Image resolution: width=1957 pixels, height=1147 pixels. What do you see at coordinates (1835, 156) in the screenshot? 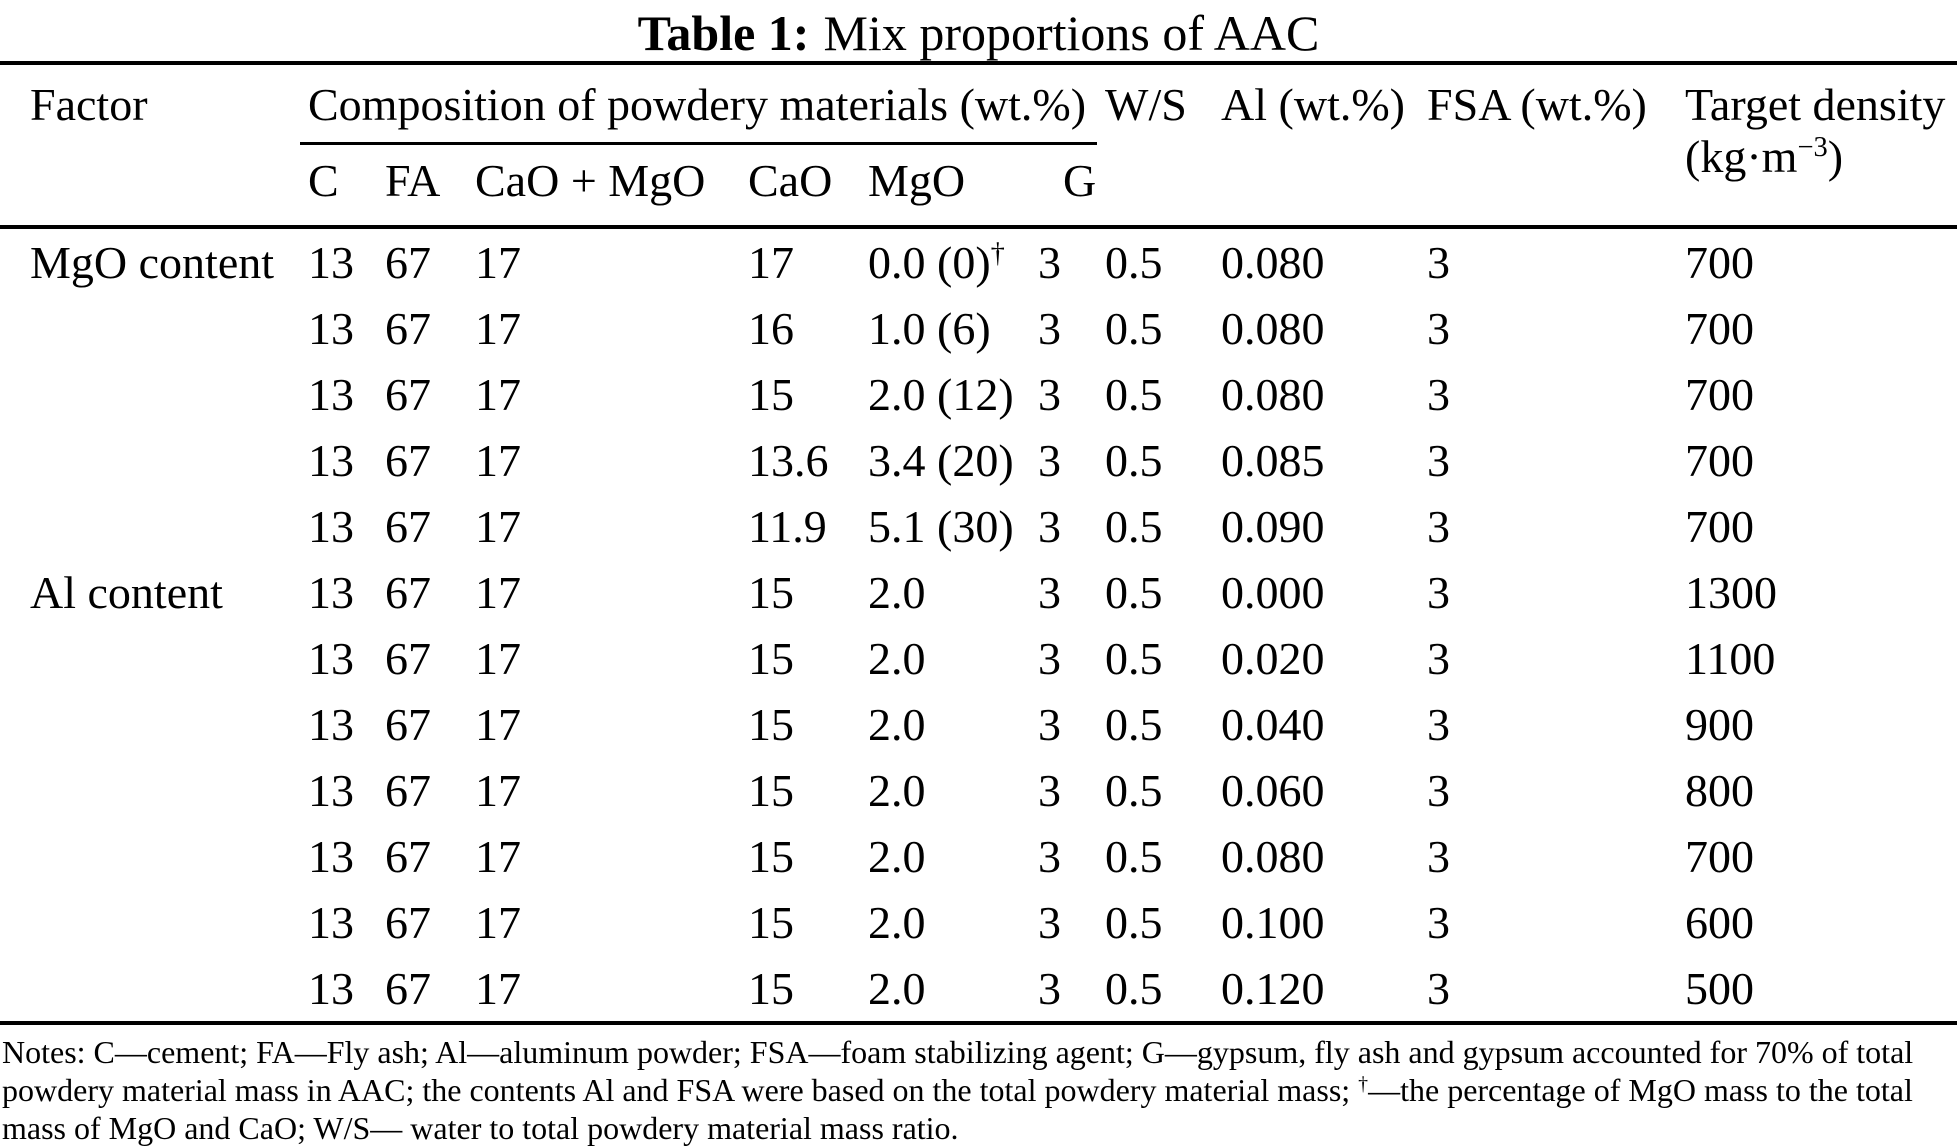
I see `unit-suffix: )` at bounding box center [1835, 156].